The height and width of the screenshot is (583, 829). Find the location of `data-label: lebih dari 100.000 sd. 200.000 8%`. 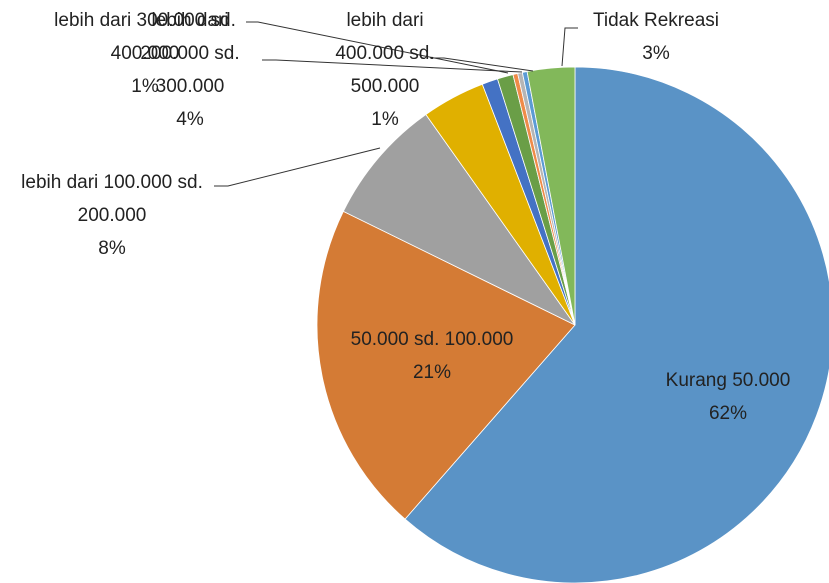

data-label: lebih dari 100.000 sd. 200.000 8% is located at coordinates (112, 215).